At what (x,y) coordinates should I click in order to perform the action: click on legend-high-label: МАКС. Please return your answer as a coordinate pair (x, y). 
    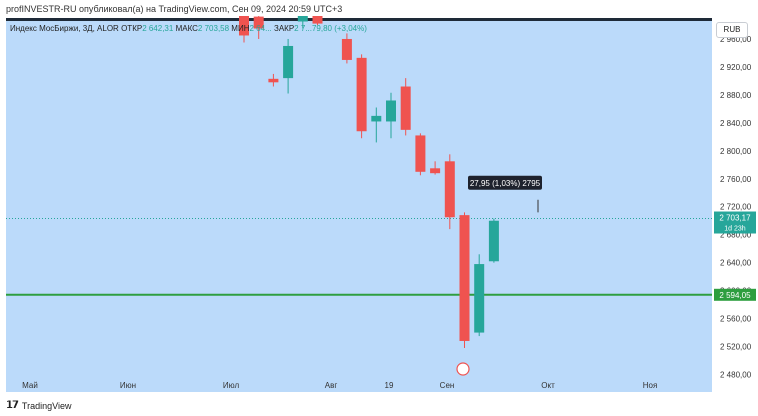
    Looking at the image, I should click on (186, 28).